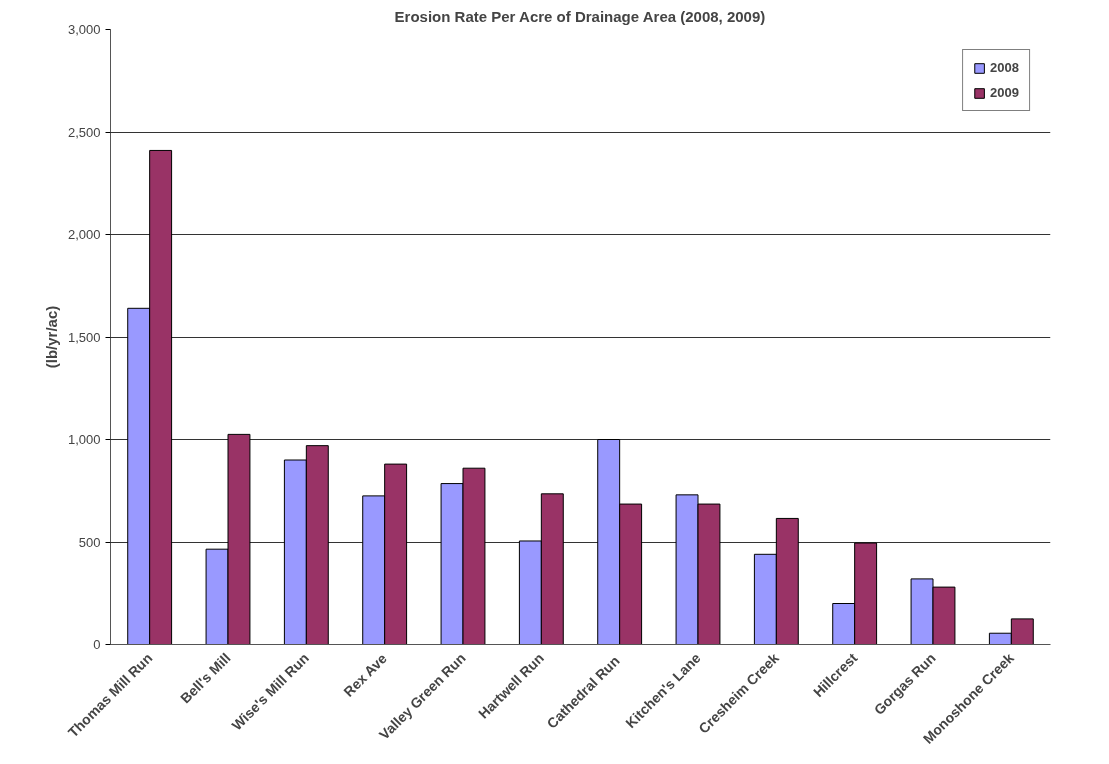 Image resolution: width=1109 pixels, height=764 pixels. Describe the element at coordinates (84, 29) in the screenshot. I see `y-tick-label: 3,000` at that location.